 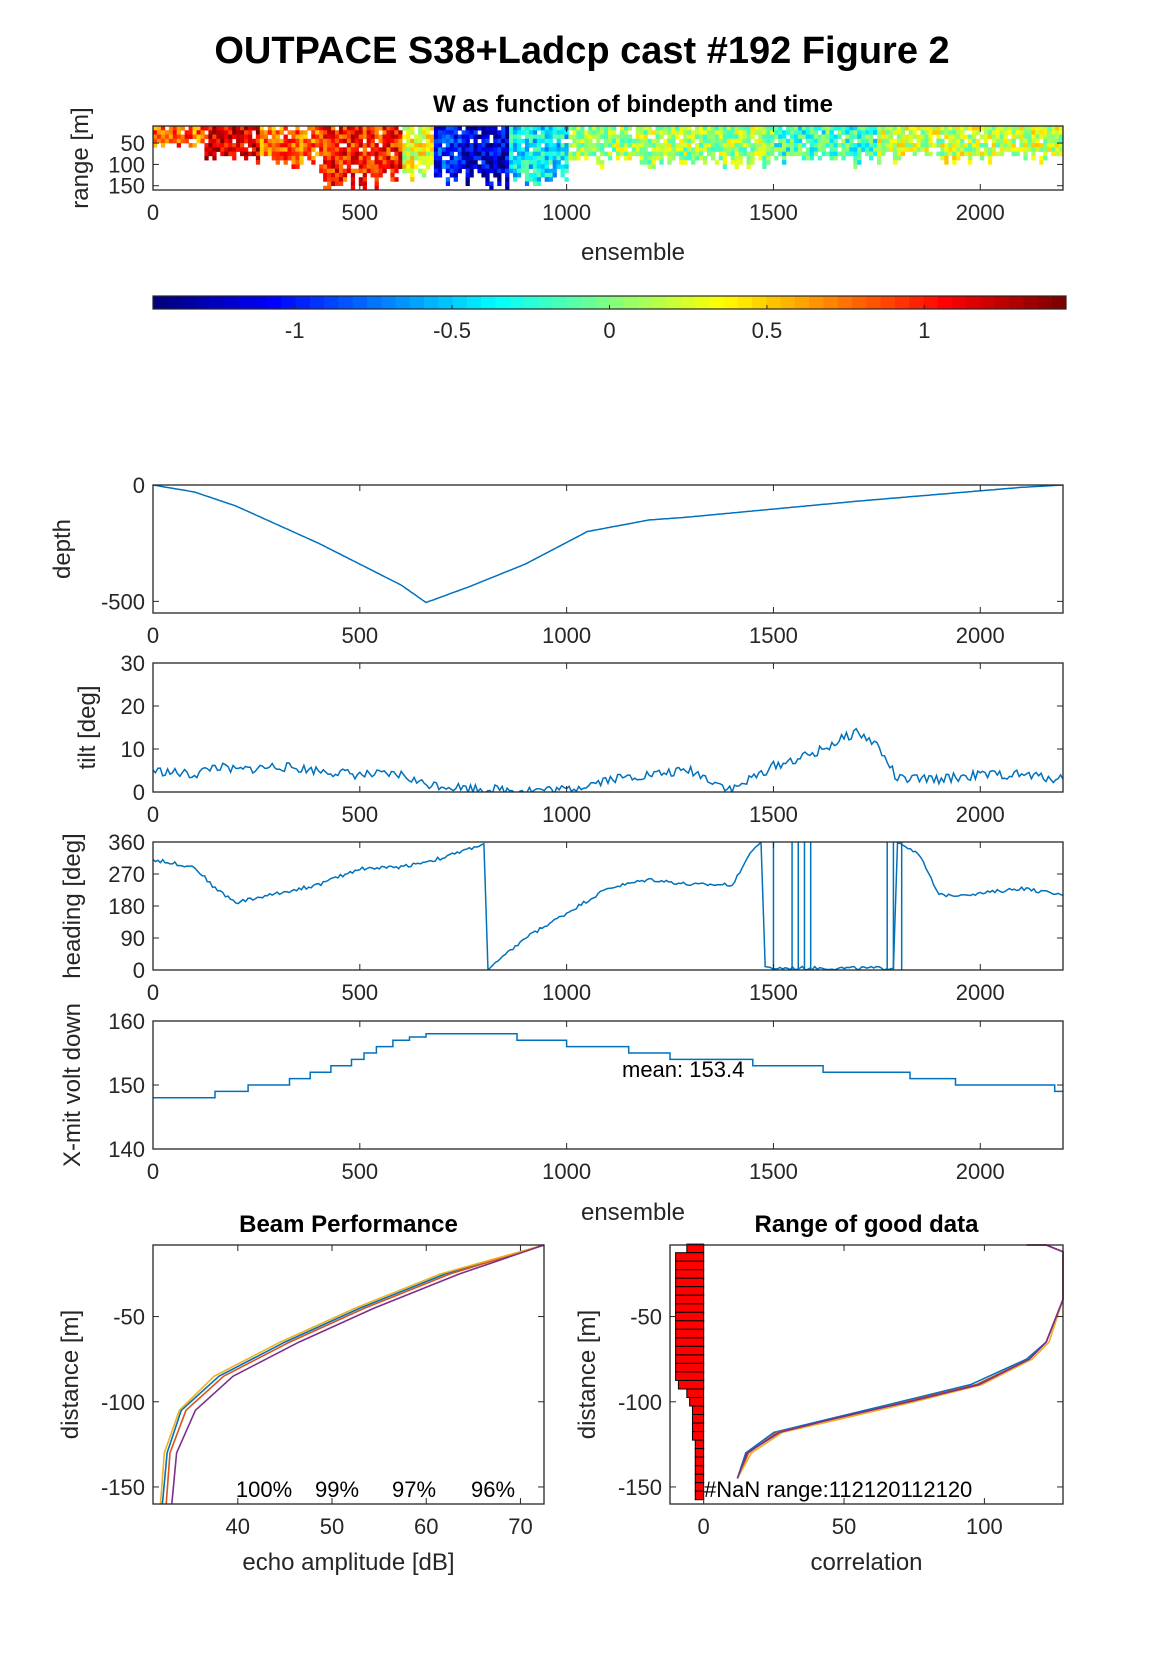 What do you see at coordinates (80, 157) in the screenshot?
I see `w_image-ylabel: range [m]` at bounding box center [80, 157].